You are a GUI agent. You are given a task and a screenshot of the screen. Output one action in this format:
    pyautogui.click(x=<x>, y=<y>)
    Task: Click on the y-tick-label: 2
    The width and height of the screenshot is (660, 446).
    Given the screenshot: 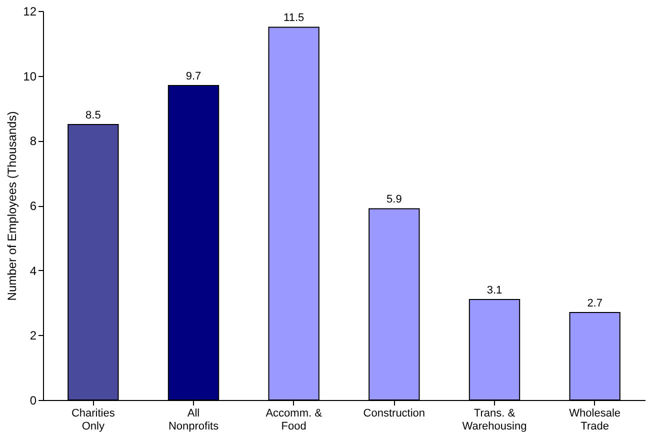 What is the action you would take?
    pyautogui.click(x=33, y=335)
    